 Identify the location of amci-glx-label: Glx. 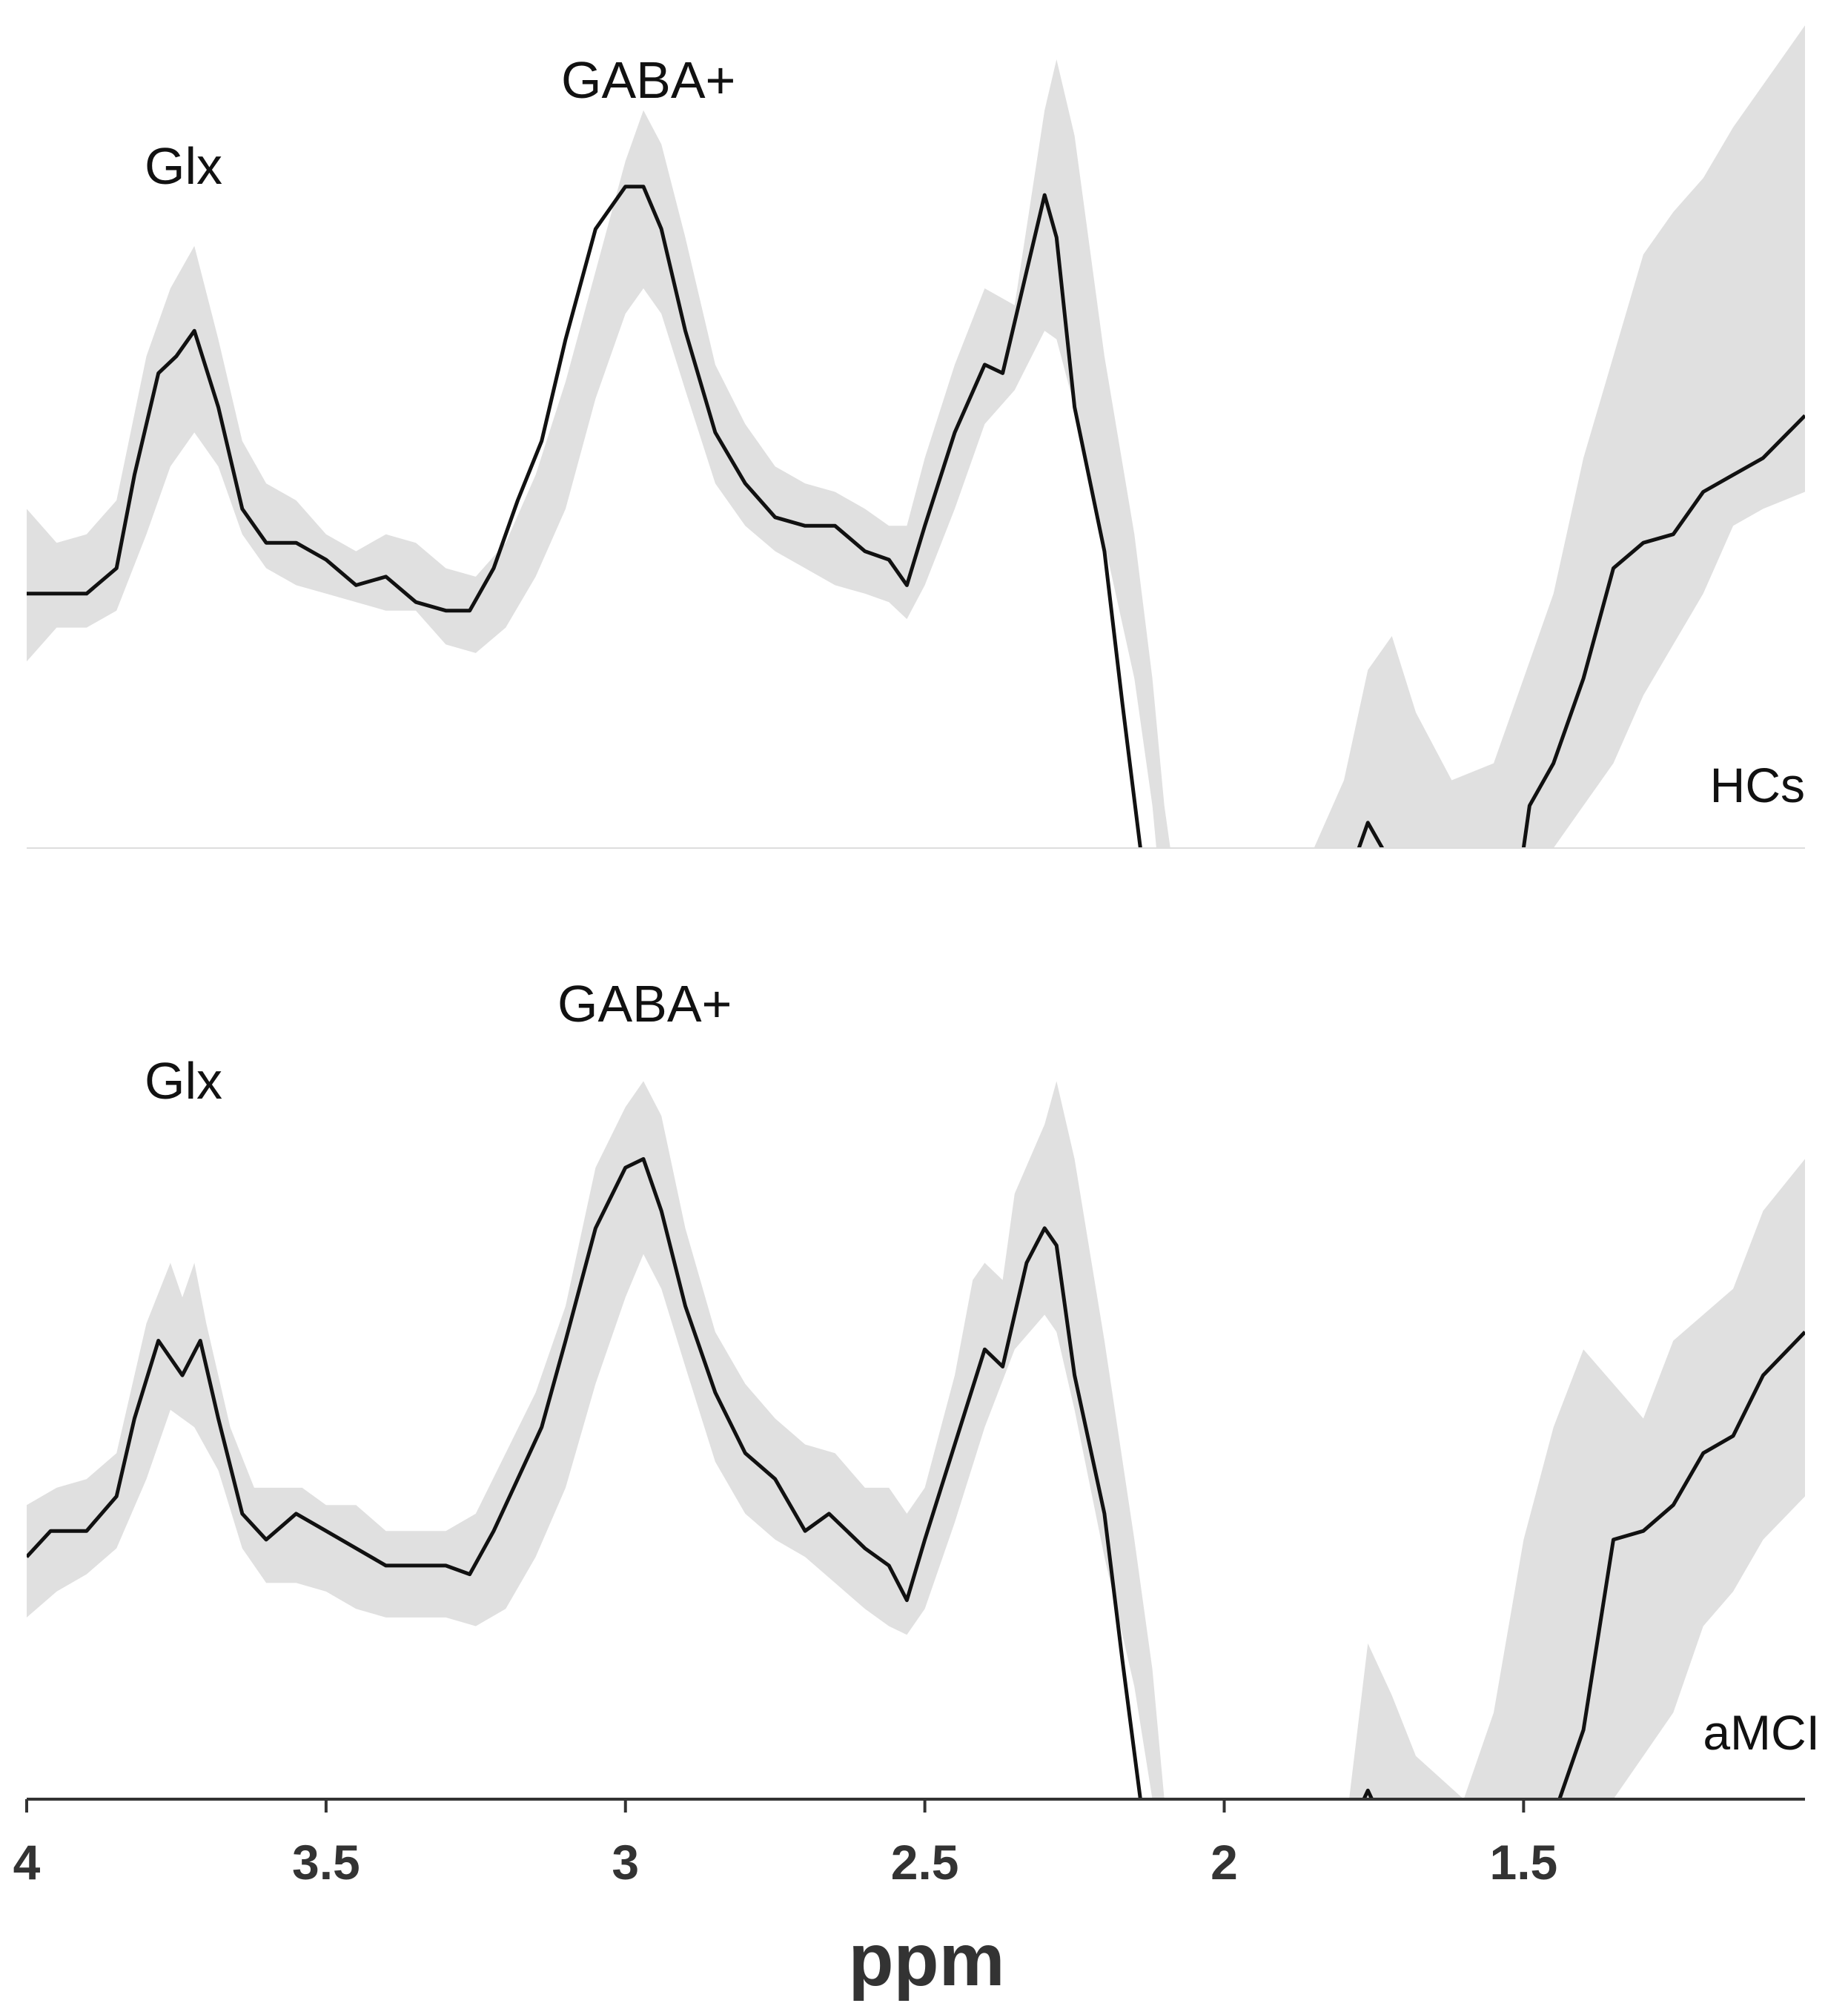
(183, 1081).